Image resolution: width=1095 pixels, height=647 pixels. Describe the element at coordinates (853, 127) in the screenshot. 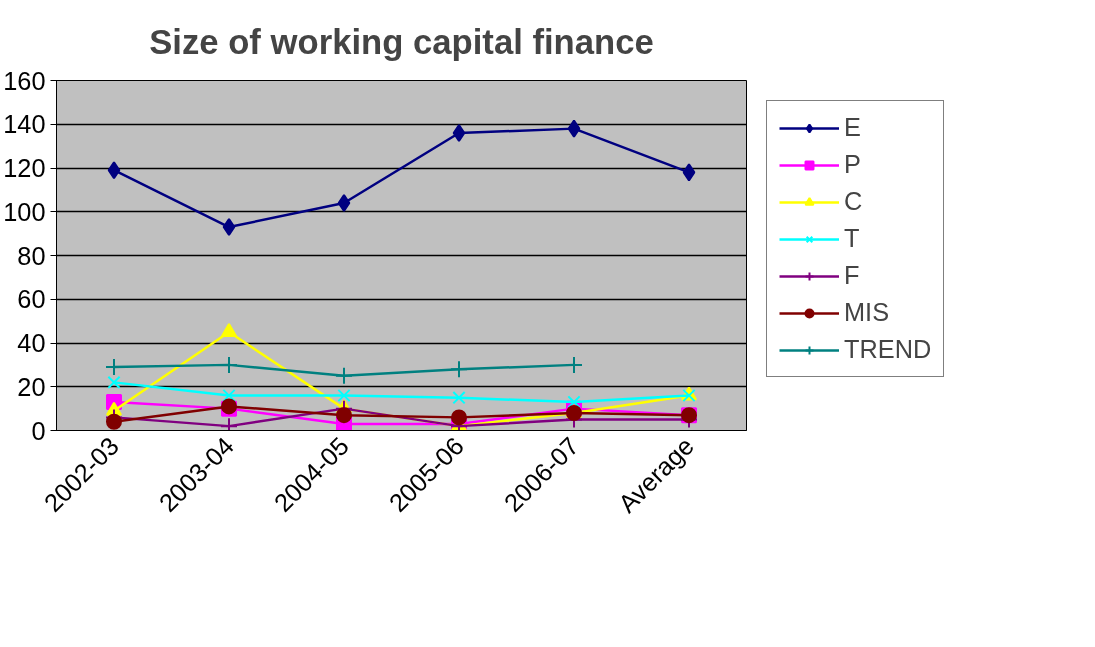

I see `legend-label: E` at that location.